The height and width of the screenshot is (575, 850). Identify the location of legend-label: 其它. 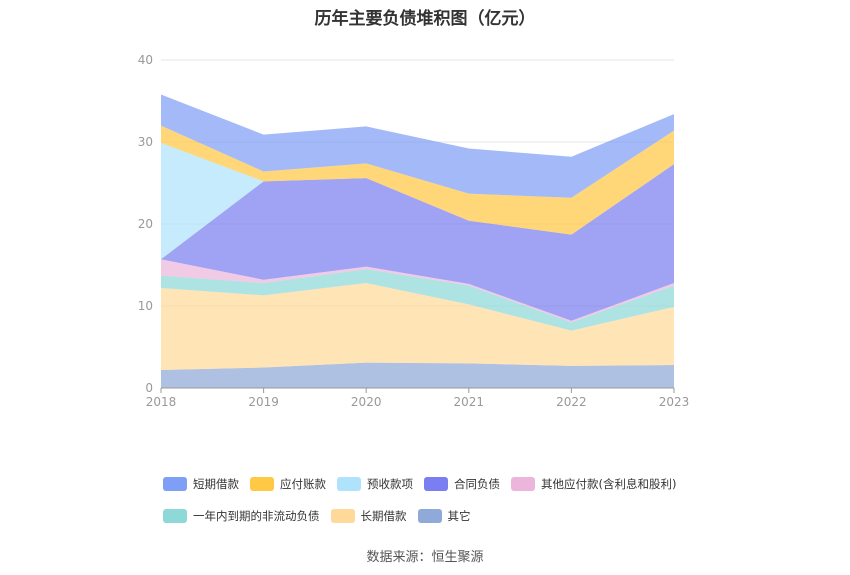
(459, 516).